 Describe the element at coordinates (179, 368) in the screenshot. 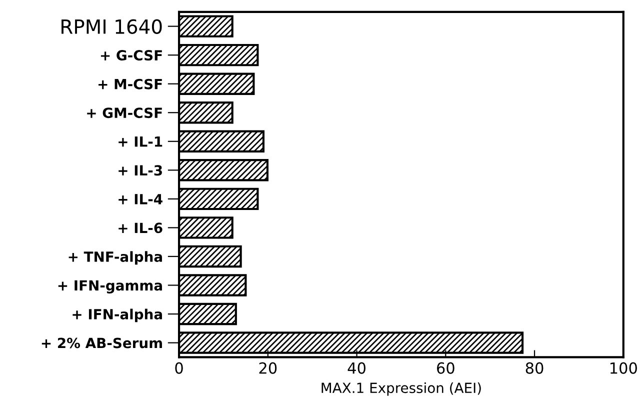

I see `x-tick-label: 0` at that location.